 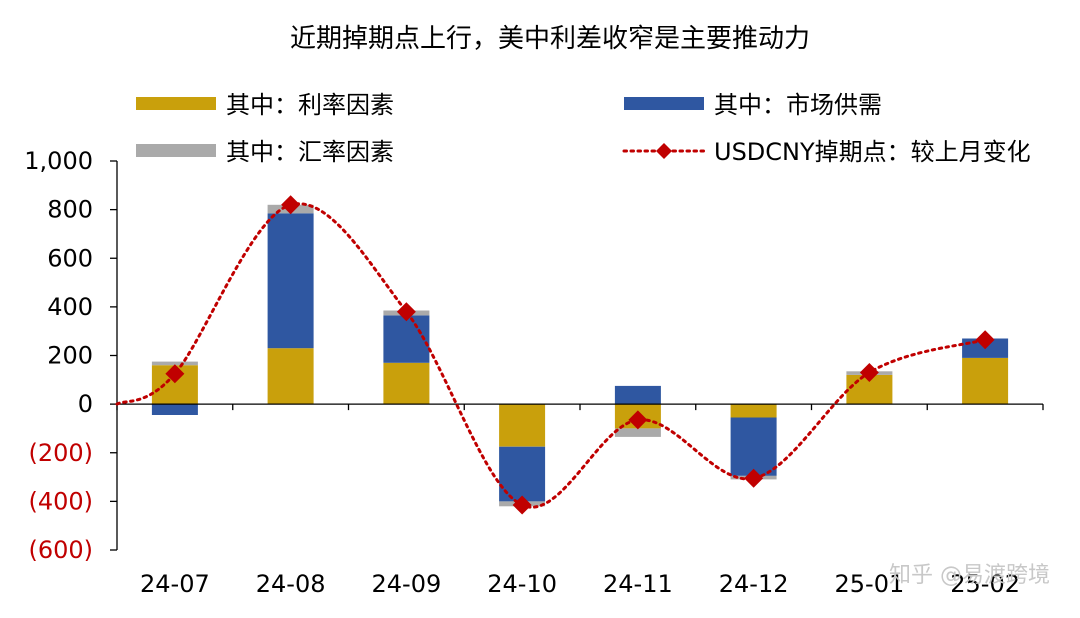 What do you see at coordinates (60, 453) in the screenshot?
I see `y-tick-label: (200)` at bounding box center [60, 453].